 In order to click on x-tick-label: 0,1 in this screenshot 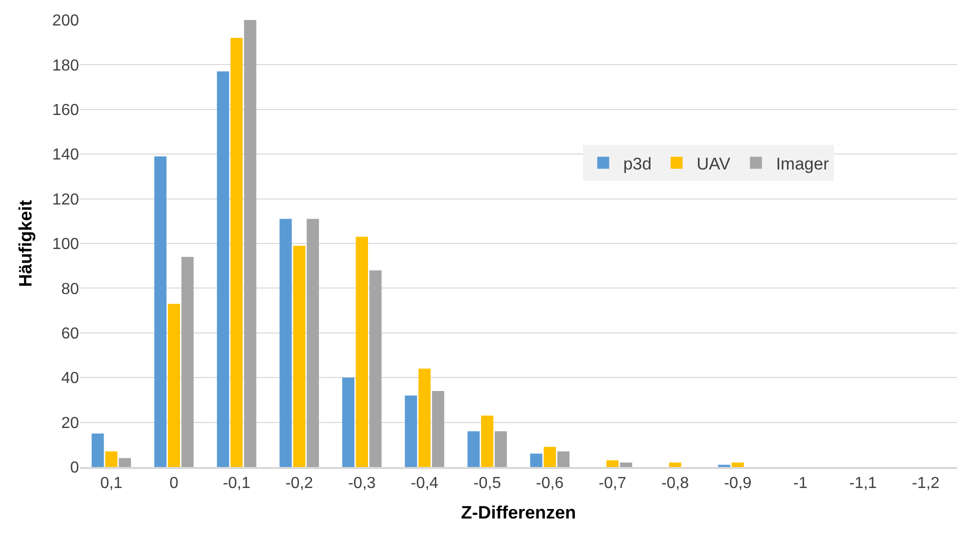, I will do `click(111, 483)`.